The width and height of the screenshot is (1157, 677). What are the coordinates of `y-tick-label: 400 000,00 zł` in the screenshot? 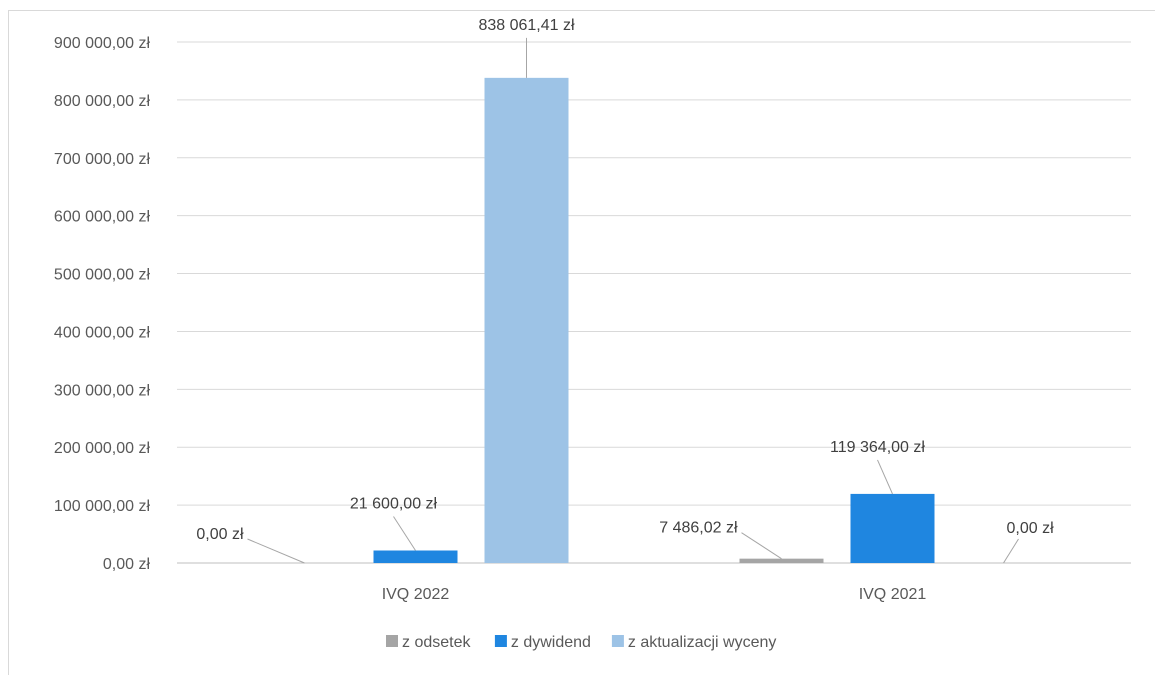 It's located at (102, 332).